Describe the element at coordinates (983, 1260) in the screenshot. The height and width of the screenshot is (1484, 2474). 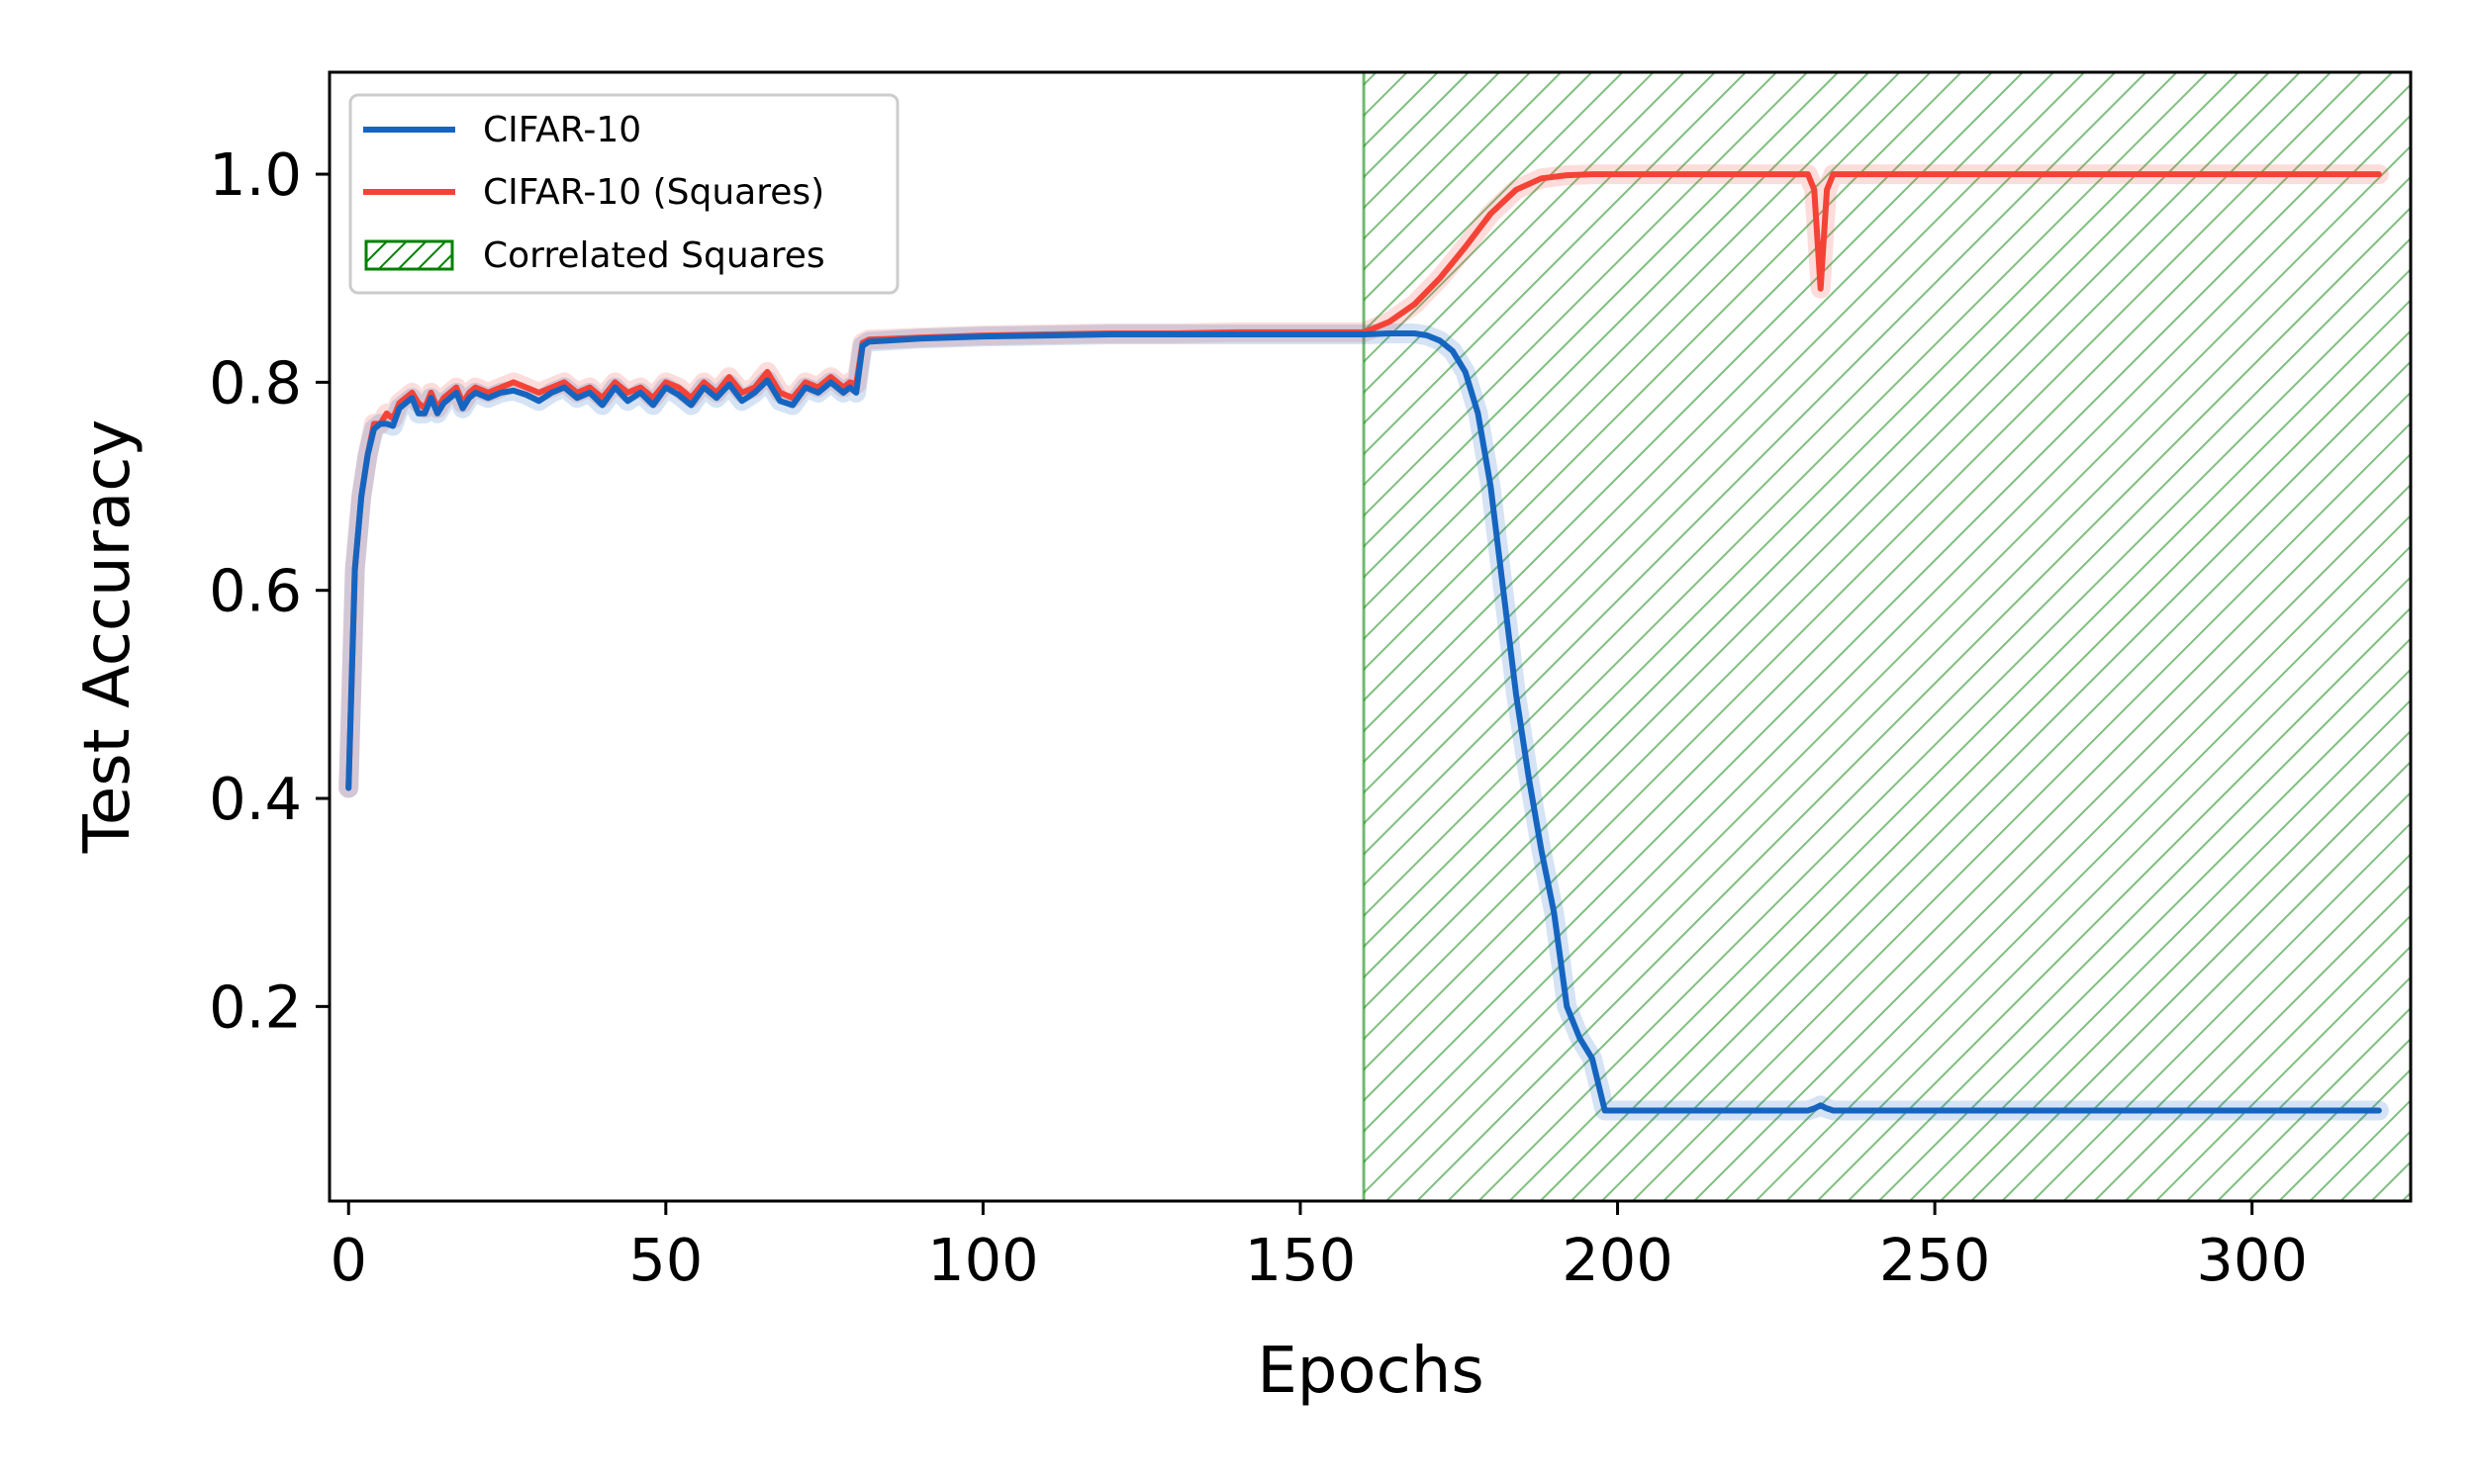
I see `x-tick-label: 100` at that location.